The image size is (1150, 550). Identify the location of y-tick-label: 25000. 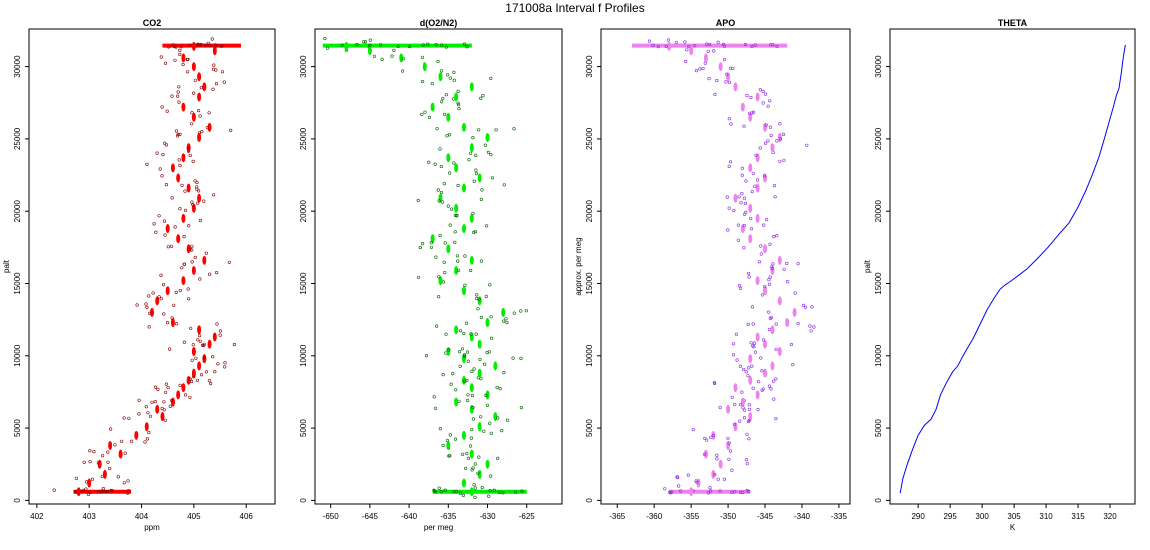
(589, 138).